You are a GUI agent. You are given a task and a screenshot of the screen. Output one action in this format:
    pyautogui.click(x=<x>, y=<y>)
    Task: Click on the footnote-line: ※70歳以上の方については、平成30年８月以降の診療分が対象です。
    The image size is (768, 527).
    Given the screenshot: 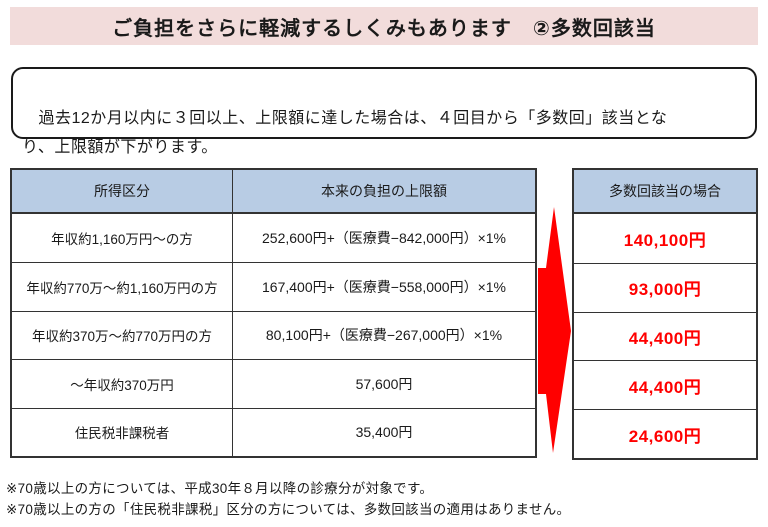 What is the action you would take?
    pyautogui.click(x=220, y=488)
    